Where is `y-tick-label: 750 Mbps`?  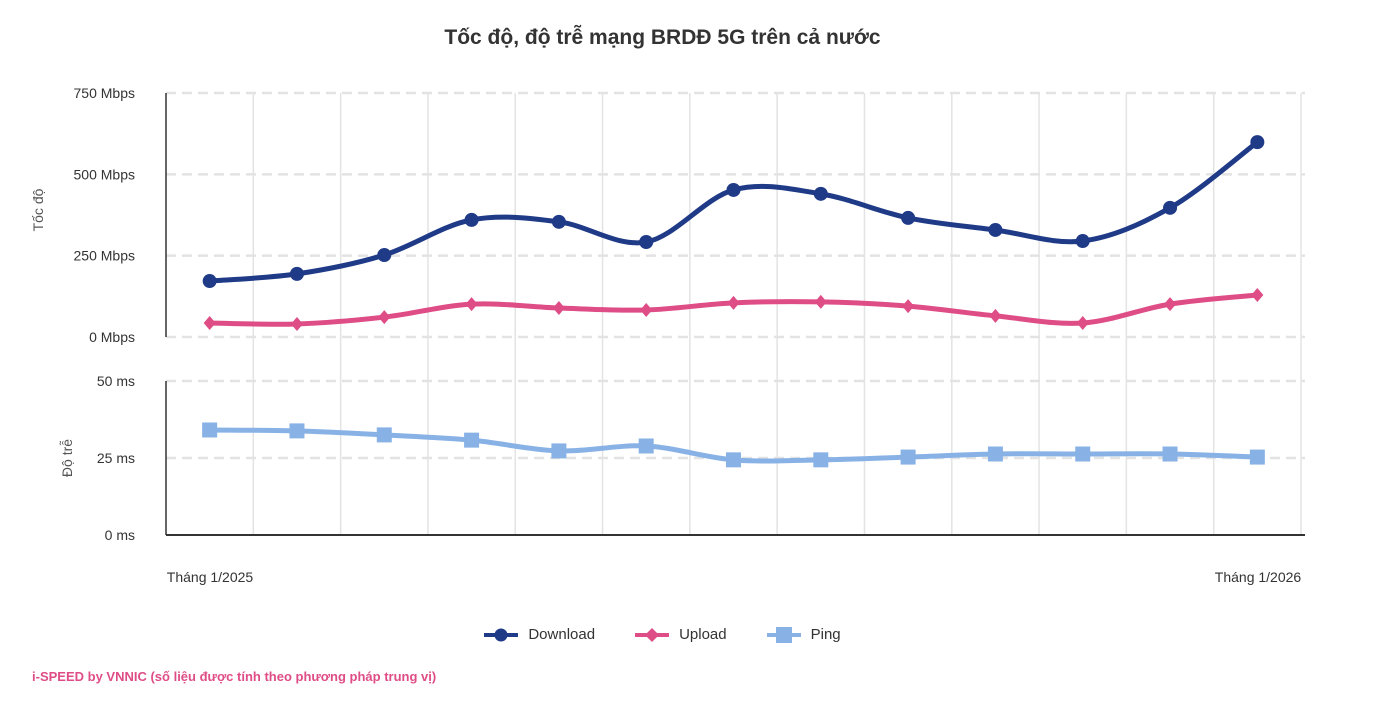 y-tick-label: 750 Mbps is located at coordinates (104, 93).